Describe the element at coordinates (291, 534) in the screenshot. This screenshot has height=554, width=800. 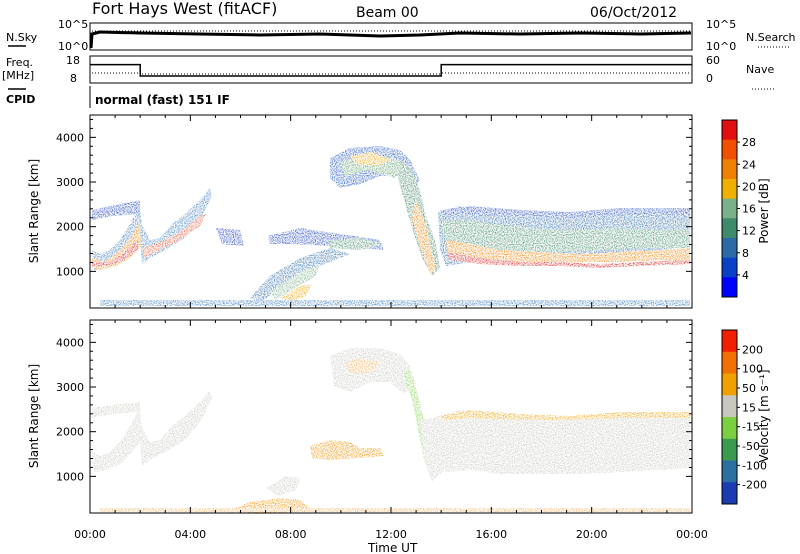
I see `velocity-xtick-label: 08:00` at that location.